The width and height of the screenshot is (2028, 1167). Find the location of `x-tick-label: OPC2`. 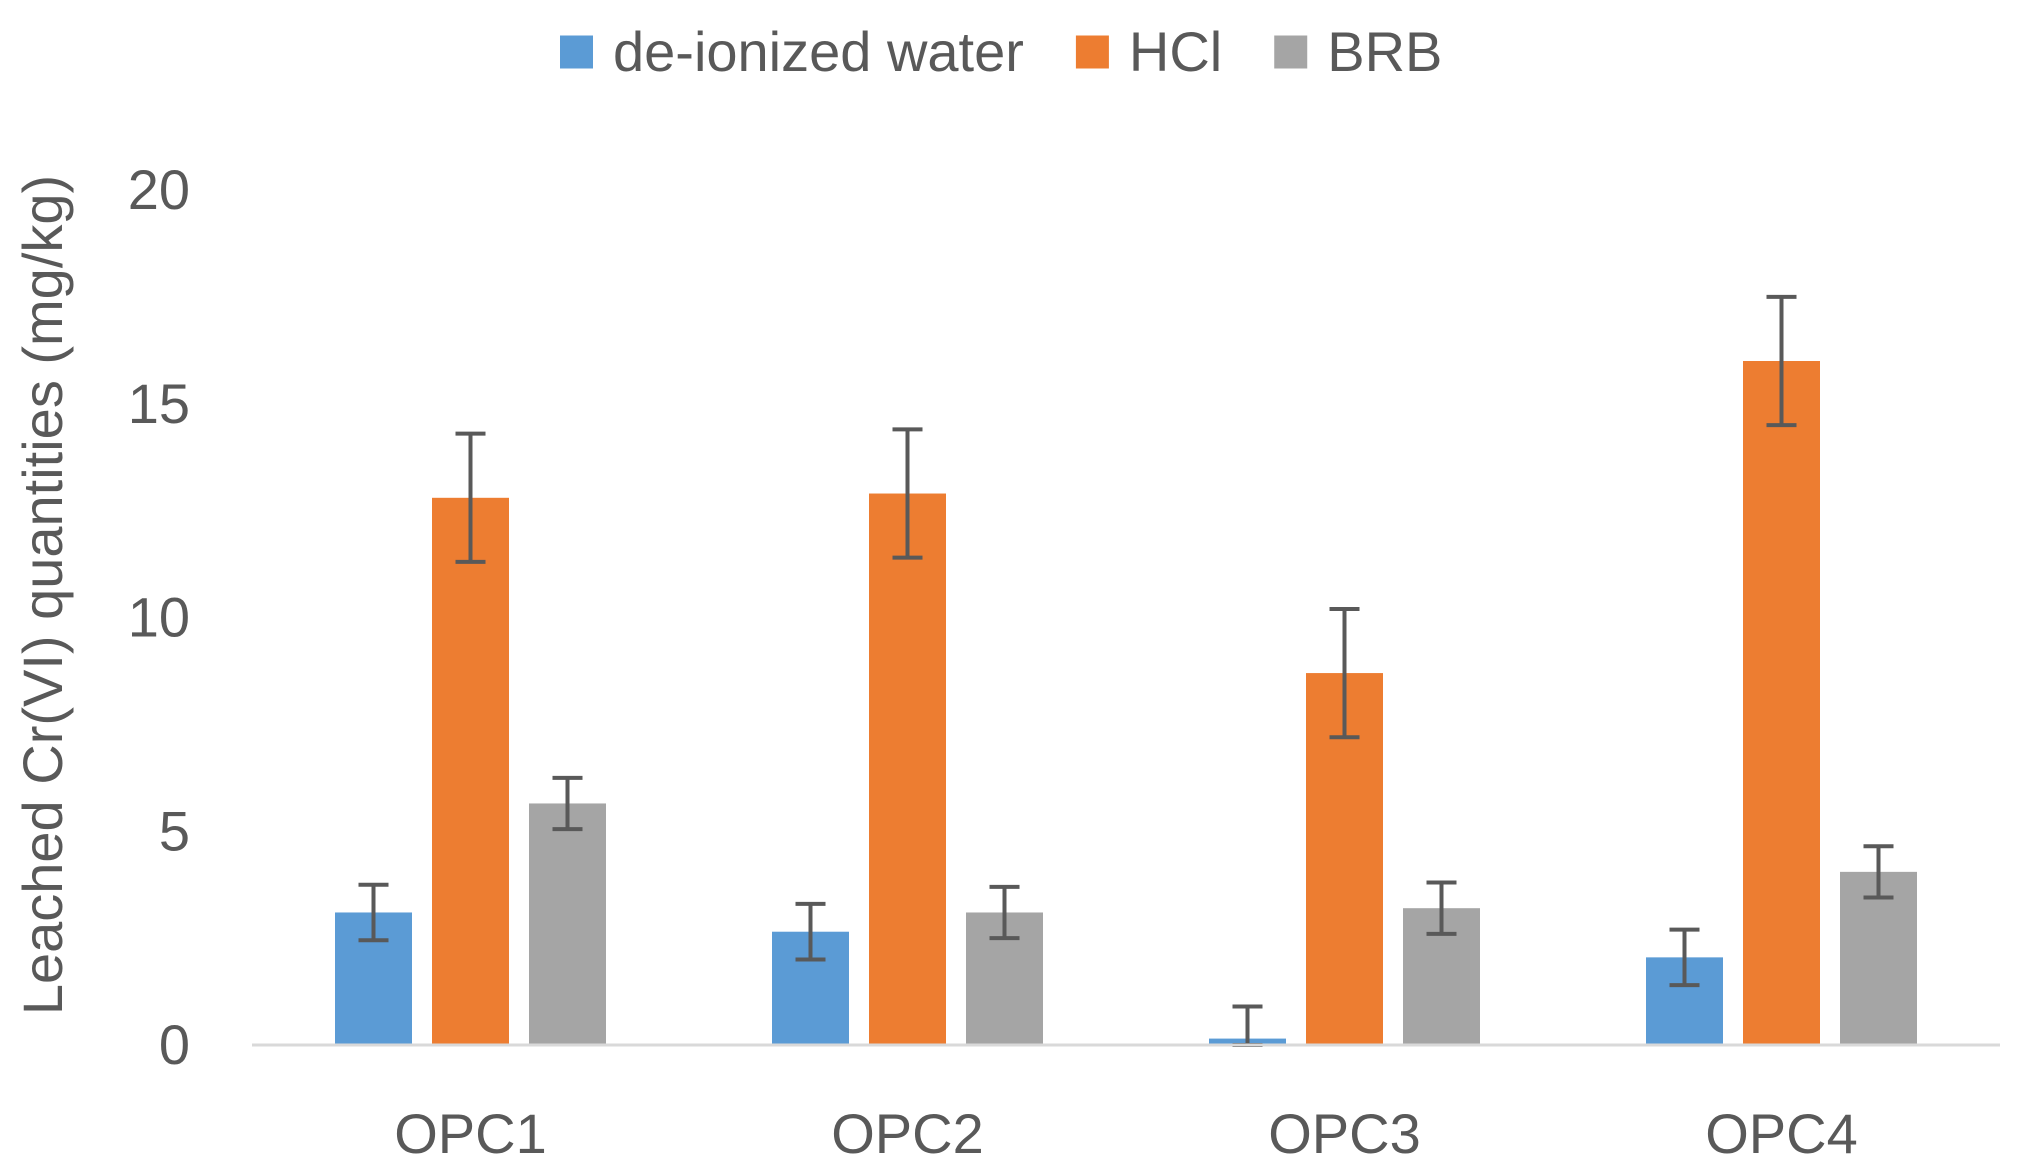

x-tick-label: OPC2 is located at coordinates (907, 1133).